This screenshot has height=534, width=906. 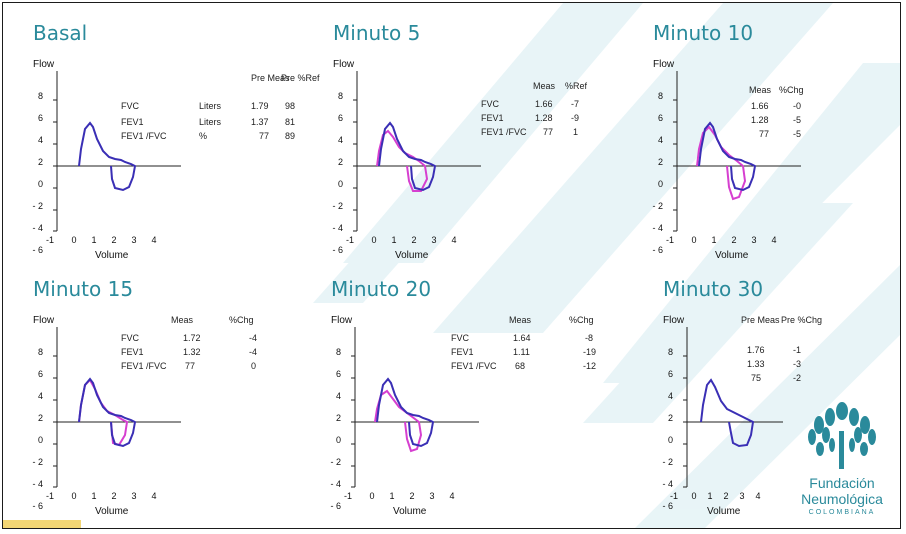 I want to click on row-value: 1.66, so click(x=544, y=104).